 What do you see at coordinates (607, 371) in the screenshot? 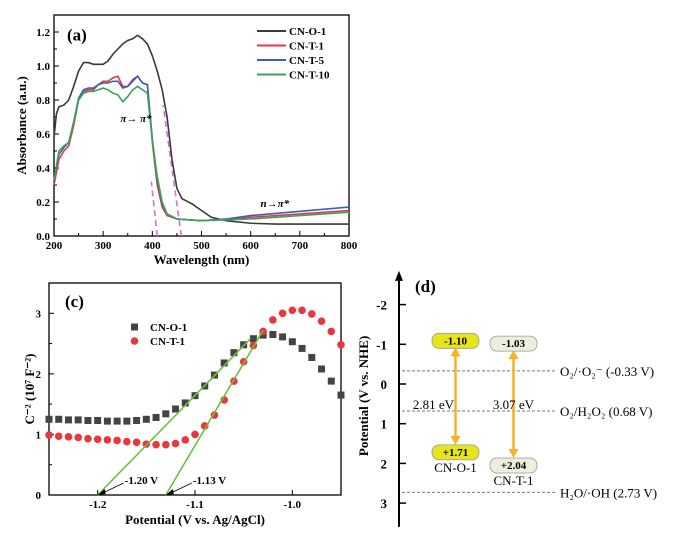
I see `redox-level-label: O₂/·O₂⁻ (-0.33 V)` at bounding box center [607, 371].